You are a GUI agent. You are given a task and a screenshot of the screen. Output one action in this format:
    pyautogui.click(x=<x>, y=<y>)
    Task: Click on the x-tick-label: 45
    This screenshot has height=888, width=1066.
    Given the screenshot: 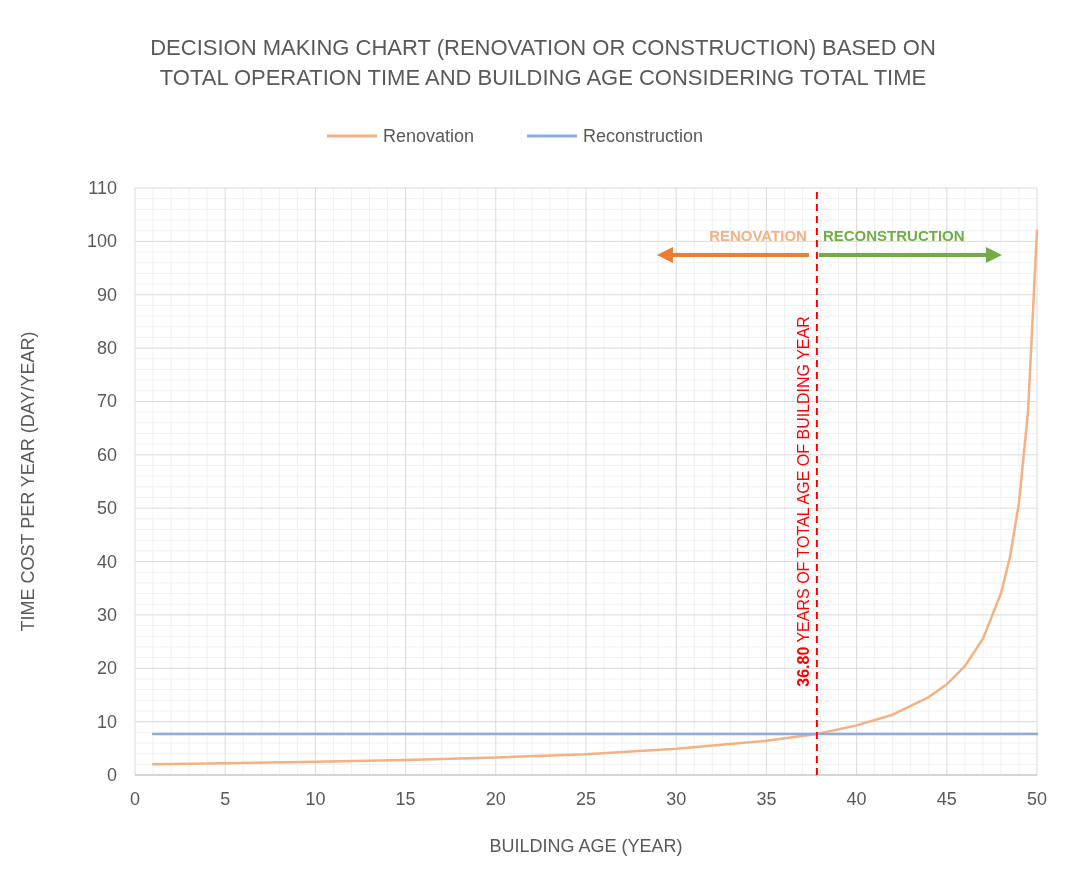 What is the action you would take?
    pyautogui.click(x=946, y=799)
    